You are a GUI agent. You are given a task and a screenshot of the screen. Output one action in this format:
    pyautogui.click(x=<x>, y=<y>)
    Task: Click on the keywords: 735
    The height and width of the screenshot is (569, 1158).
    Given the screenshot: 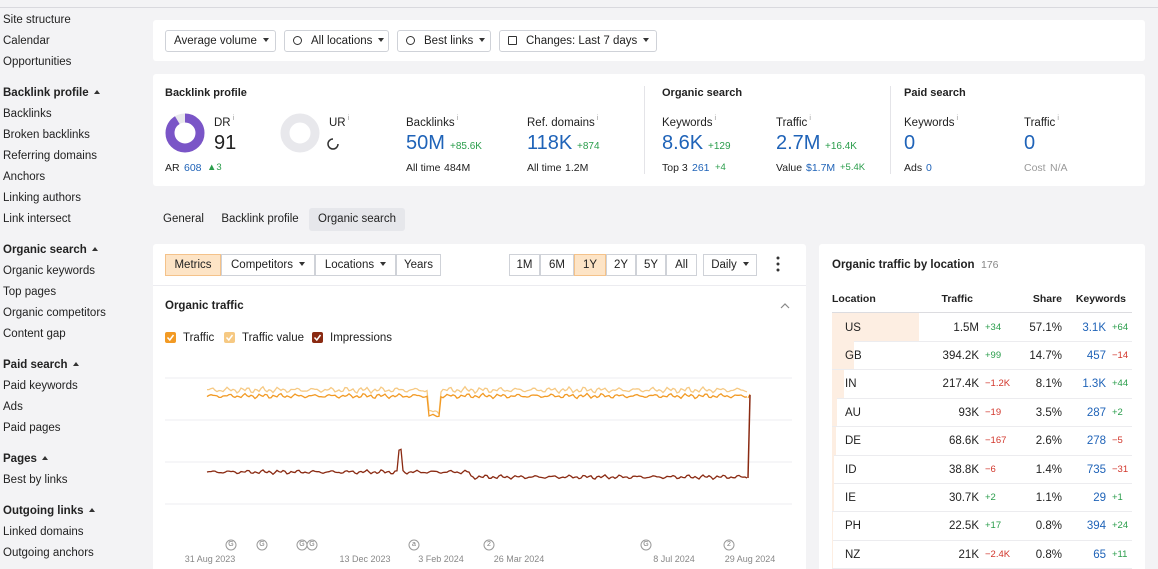 What is the action you would take?
    pyautogui.click(x=1096, y=469)
    